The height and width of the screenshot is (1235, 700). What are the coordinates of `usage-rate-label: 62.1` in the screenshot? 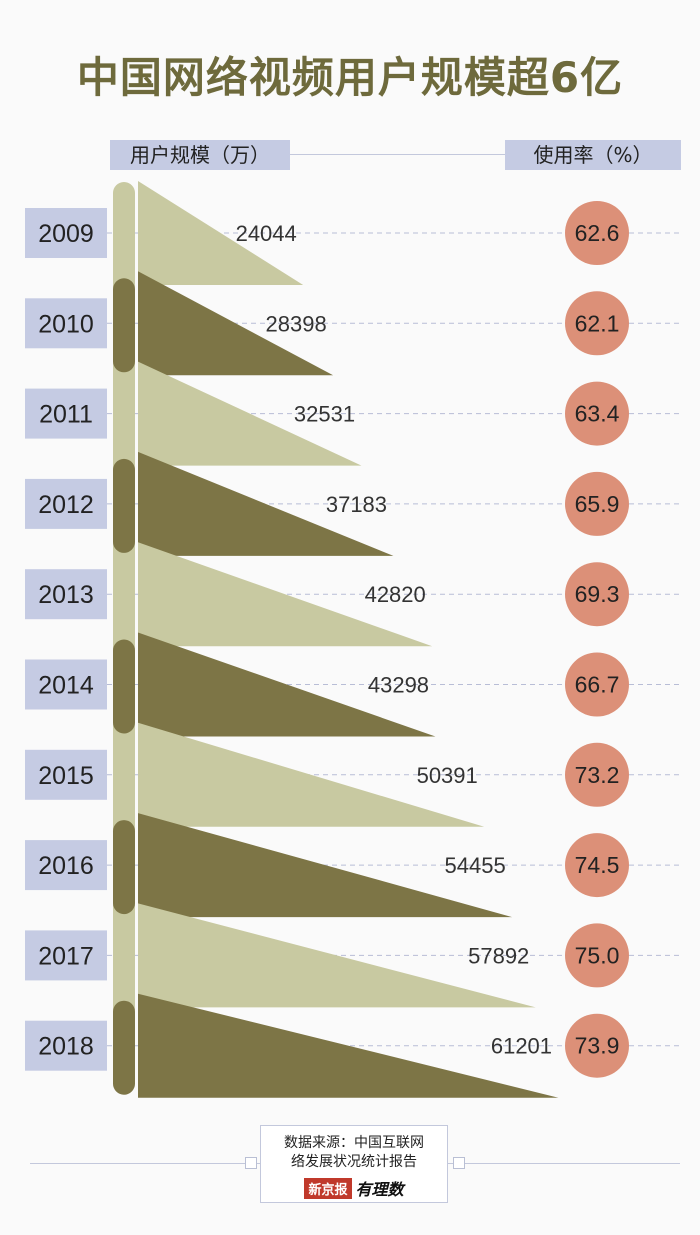 It's located at (597, 323).